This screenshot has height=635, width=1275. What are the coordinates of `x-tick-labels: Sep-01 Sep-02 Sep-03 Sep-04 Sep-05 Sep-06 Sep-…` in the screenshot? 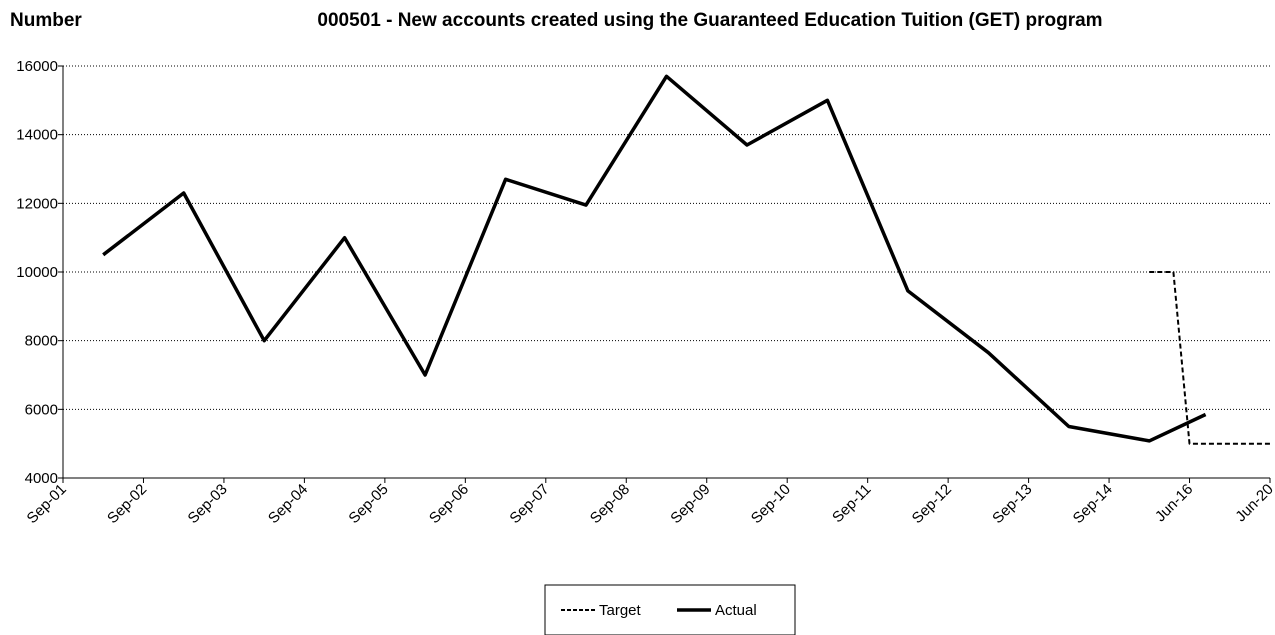 It's located at (649, 504).